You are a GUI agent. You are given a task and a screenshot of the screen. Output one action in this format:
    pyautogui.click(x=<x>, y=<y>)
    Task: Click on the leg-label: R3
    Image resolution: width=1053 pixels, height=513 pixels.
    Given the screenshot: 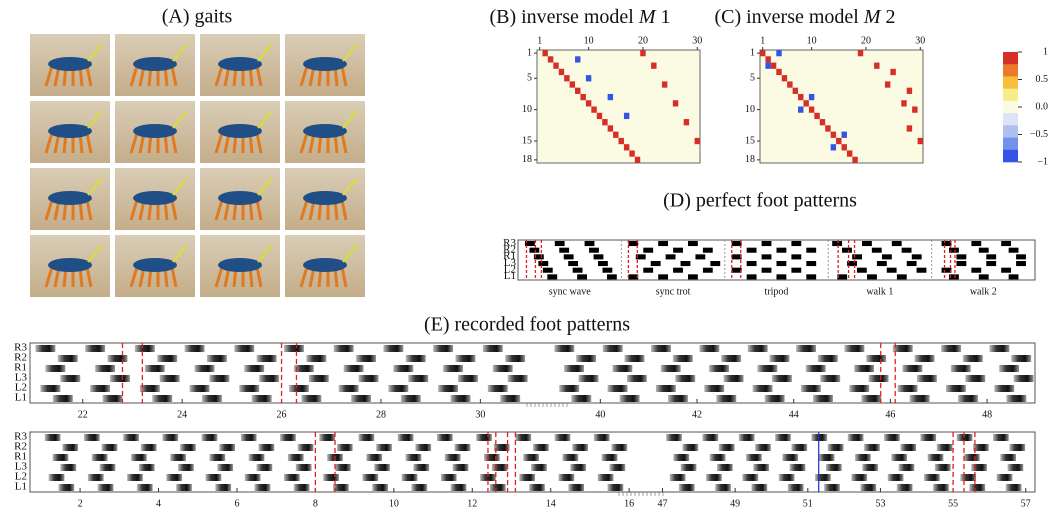 What is the action you would take?
    pyautogui.click(x=509, y=243)
    